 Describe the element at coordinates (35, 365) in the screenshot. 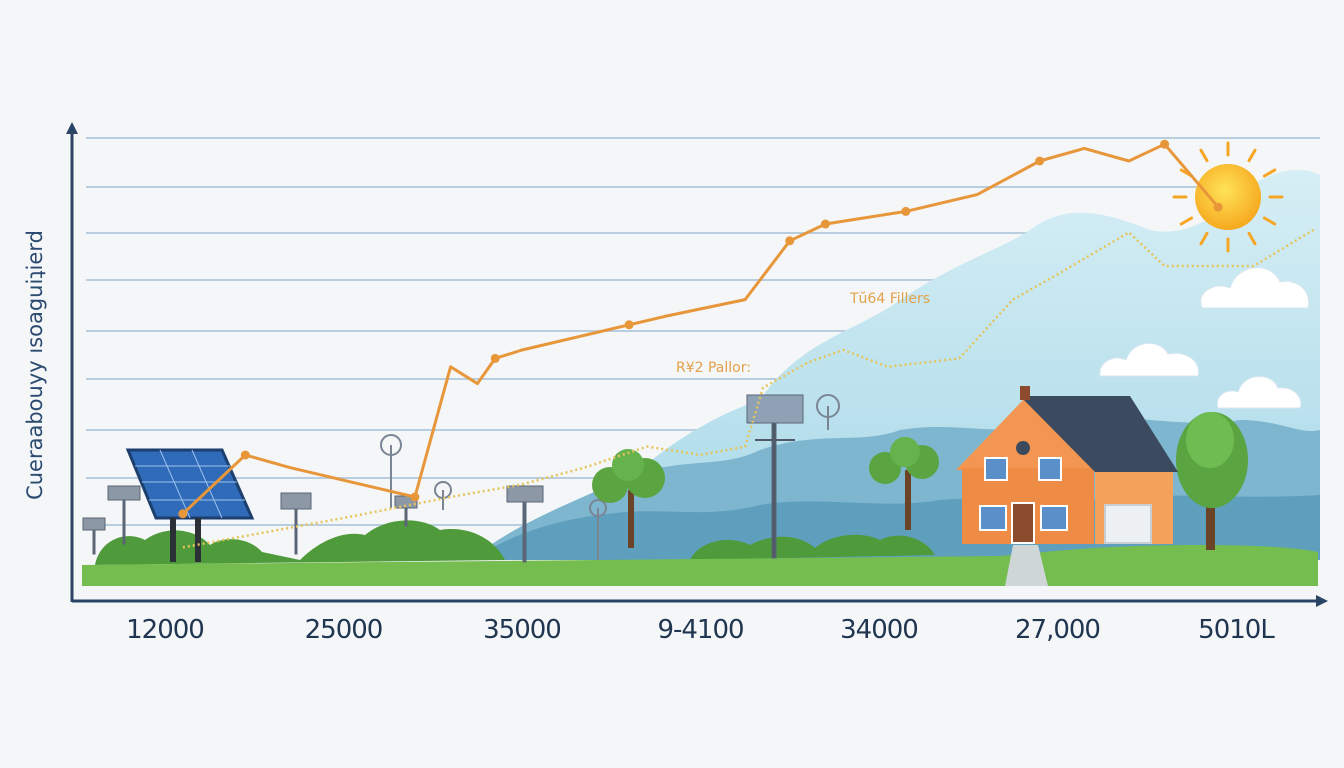

I see `y-axis-label: Cueraabouyy ısoaguiʇierd` at that location.